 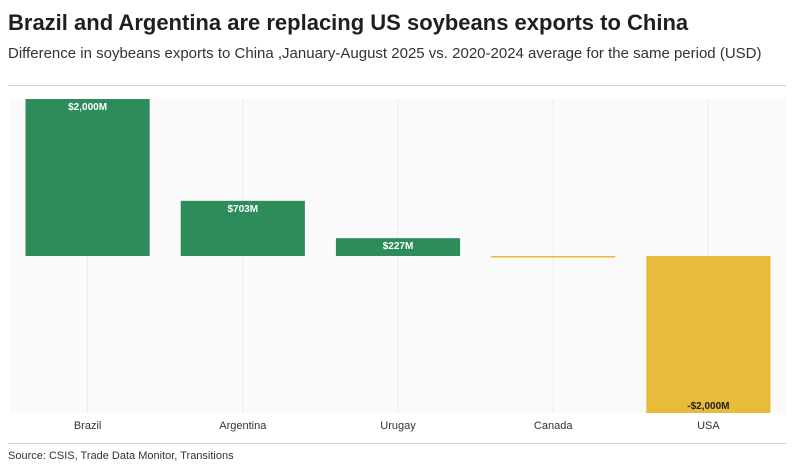 I want to click on data-label-argentina: $703M, so click(x=243, y=209).